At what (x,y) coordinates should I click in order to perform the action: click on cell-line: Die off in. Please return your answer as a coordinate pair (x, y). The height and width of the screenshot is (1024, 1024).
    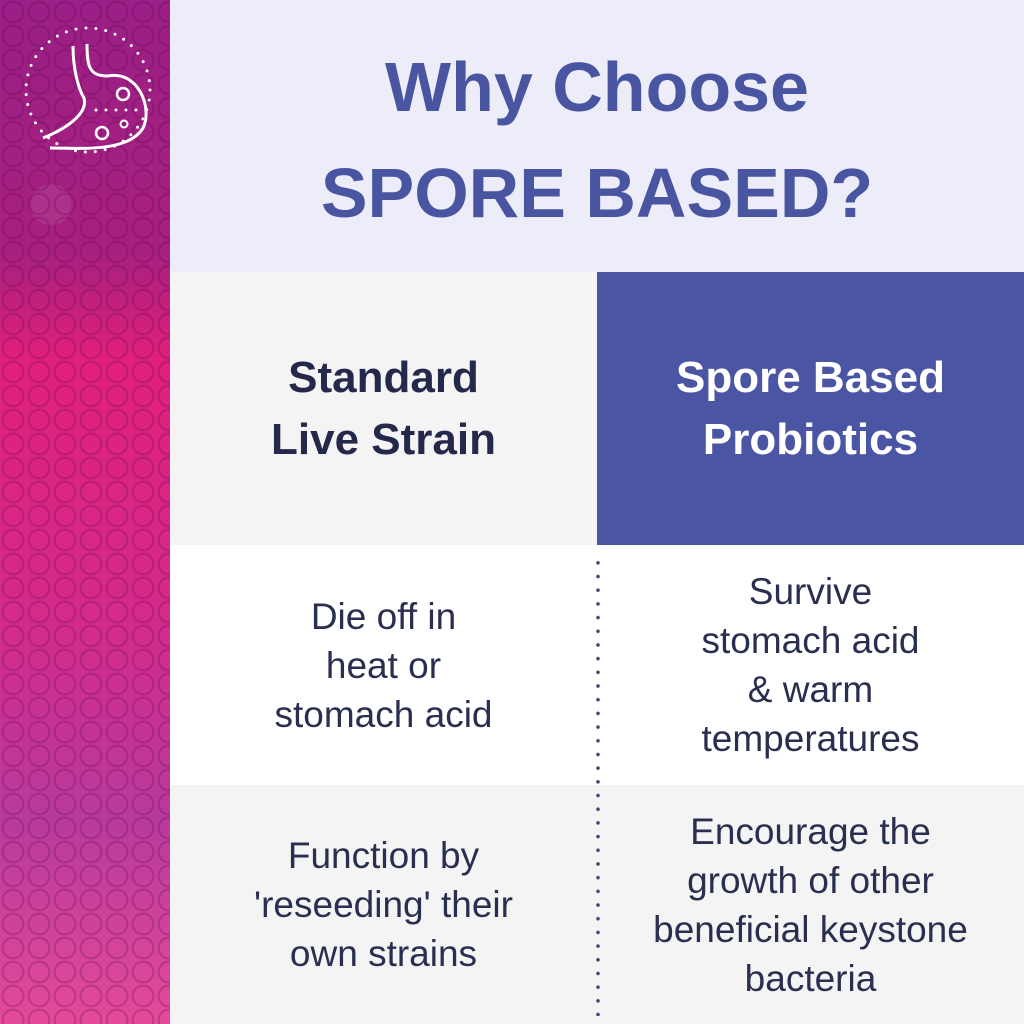
    Looking at the image, I should click on (383, 616).